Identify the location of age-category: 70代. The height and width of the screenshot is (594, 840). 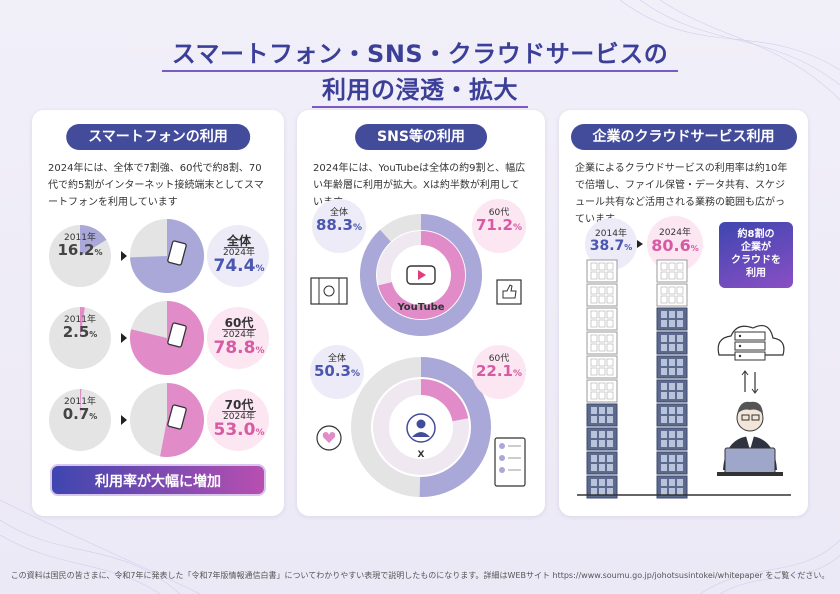
(239, 405).